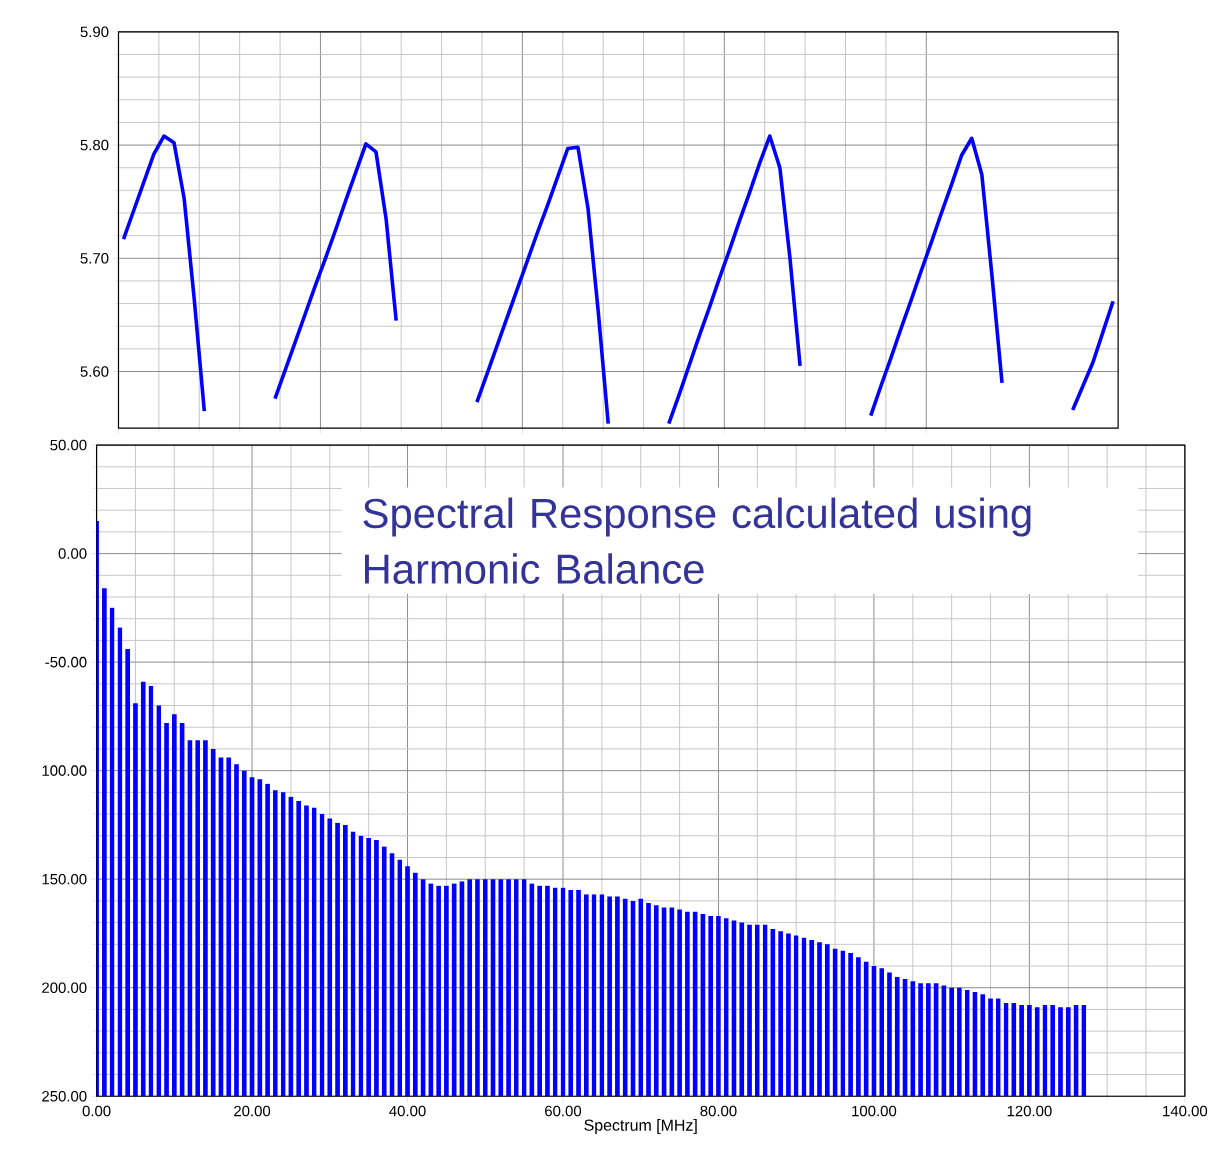 Image resolution: width=1211 pixels, height=1163 pixels. I want to click on x-tick-label: 20.00, so click(252, 1111).